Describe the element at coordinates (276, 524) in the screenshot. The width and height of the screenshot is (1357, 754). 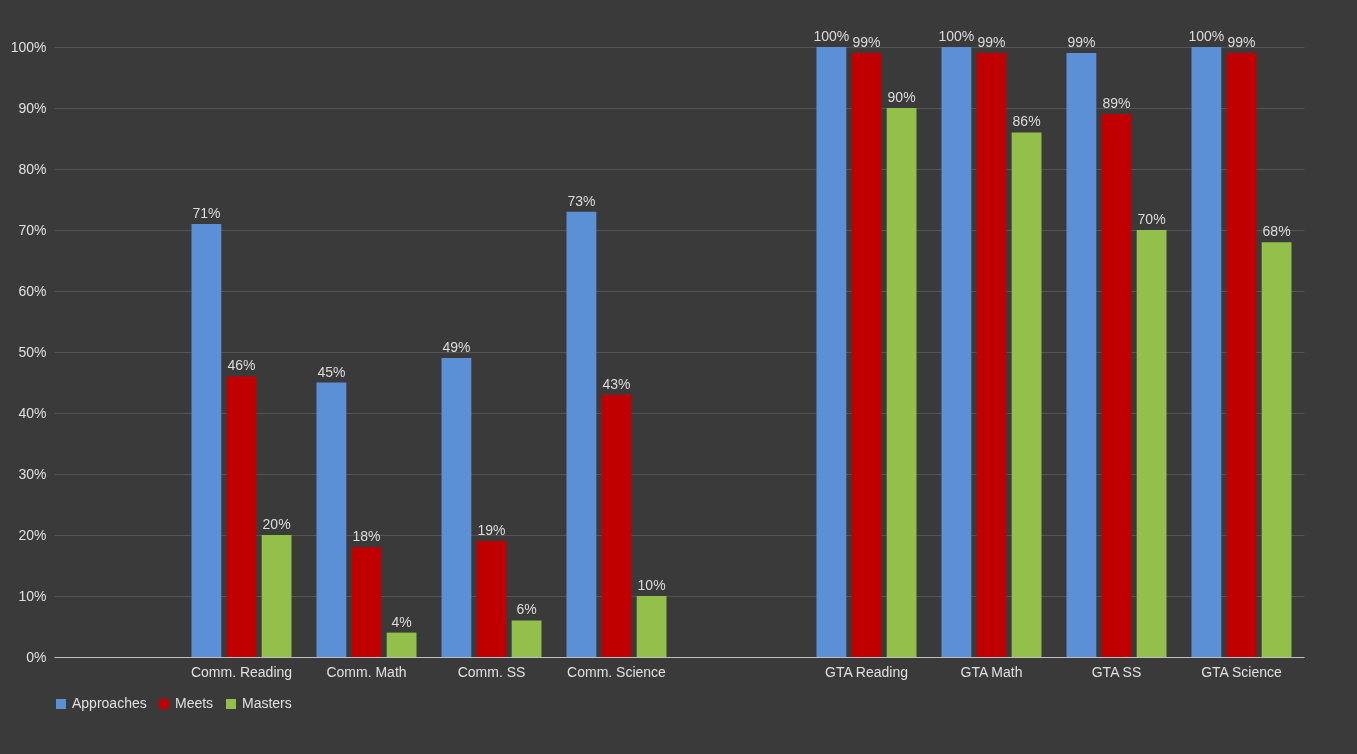
I see `data-label: 20%` at that location.